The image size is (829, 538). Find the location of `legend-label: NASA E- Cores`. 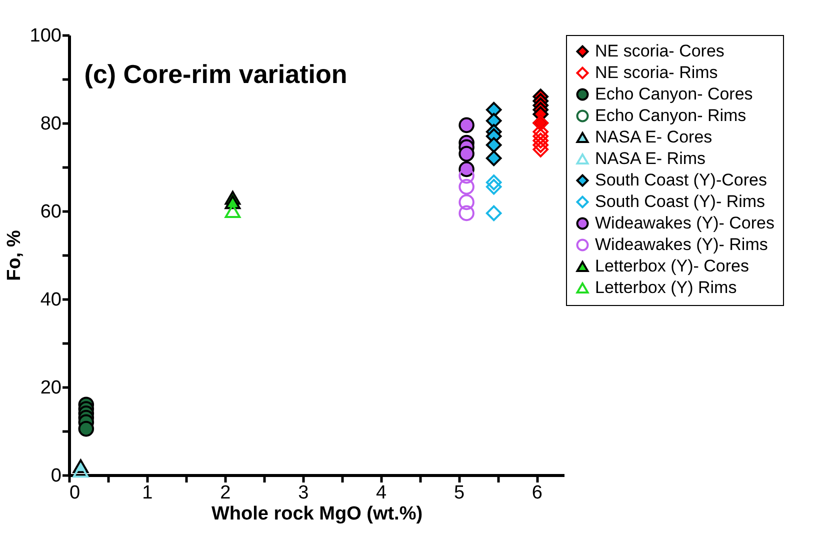

legend-label: NASA E- Cores is located at coordinates (653, 137).